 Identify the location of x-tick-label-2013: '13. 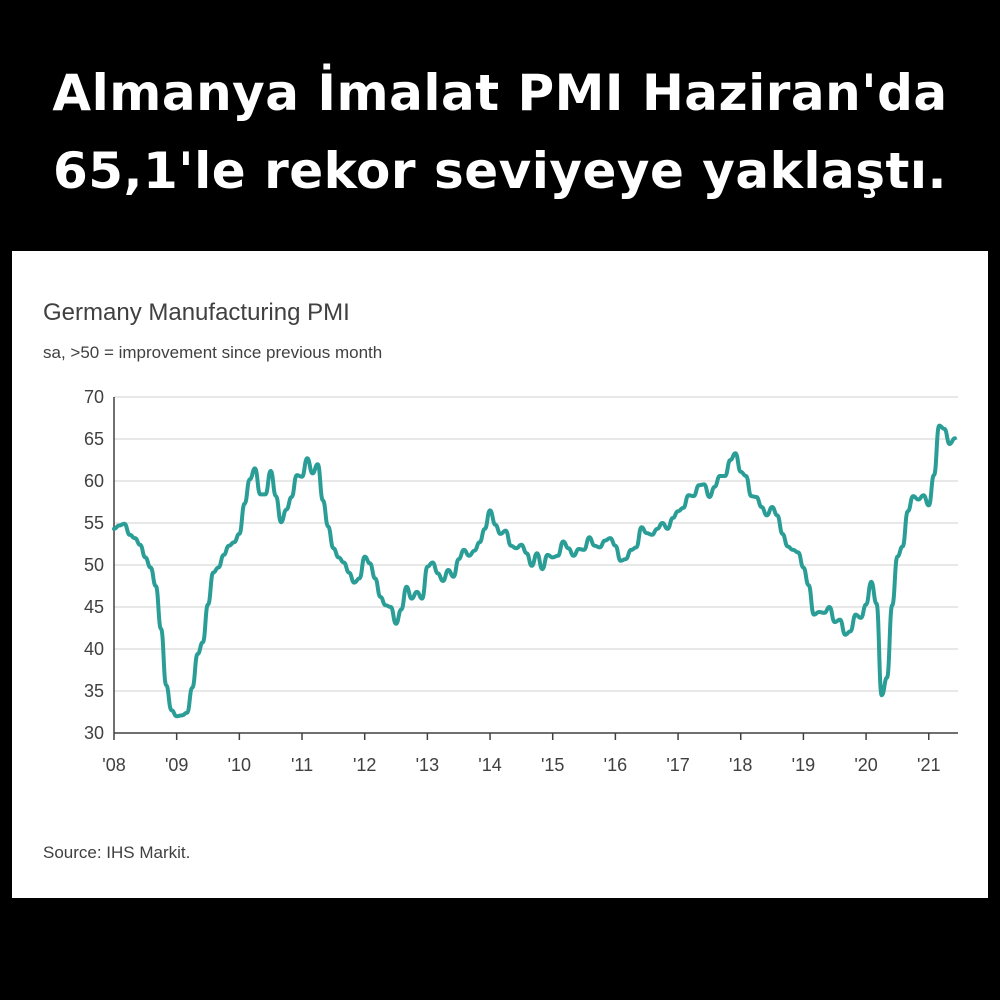
(427, 765).